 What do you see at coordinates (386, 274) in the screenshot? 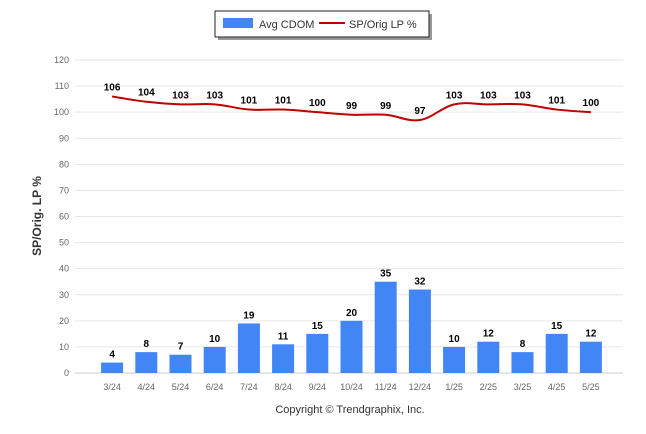
I see `bar-data-label: 35` at bounding box center [386, 274].